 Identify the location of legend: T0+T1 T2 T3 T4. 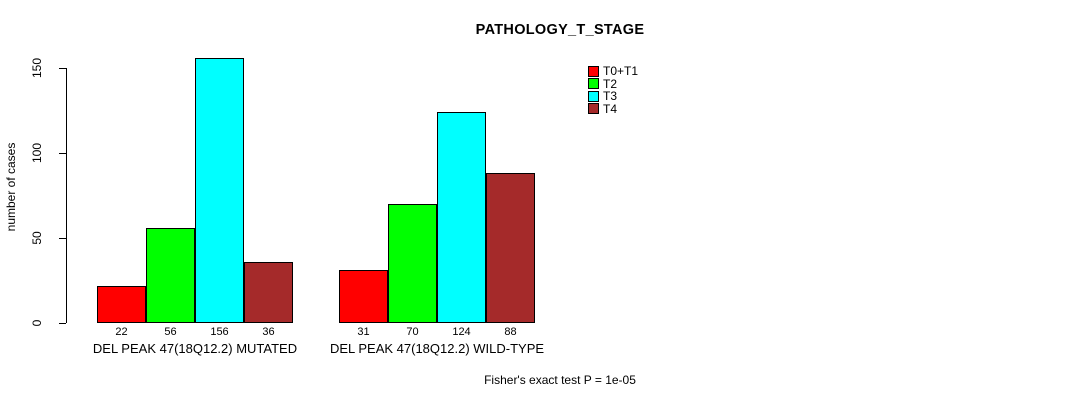
(613, 90).